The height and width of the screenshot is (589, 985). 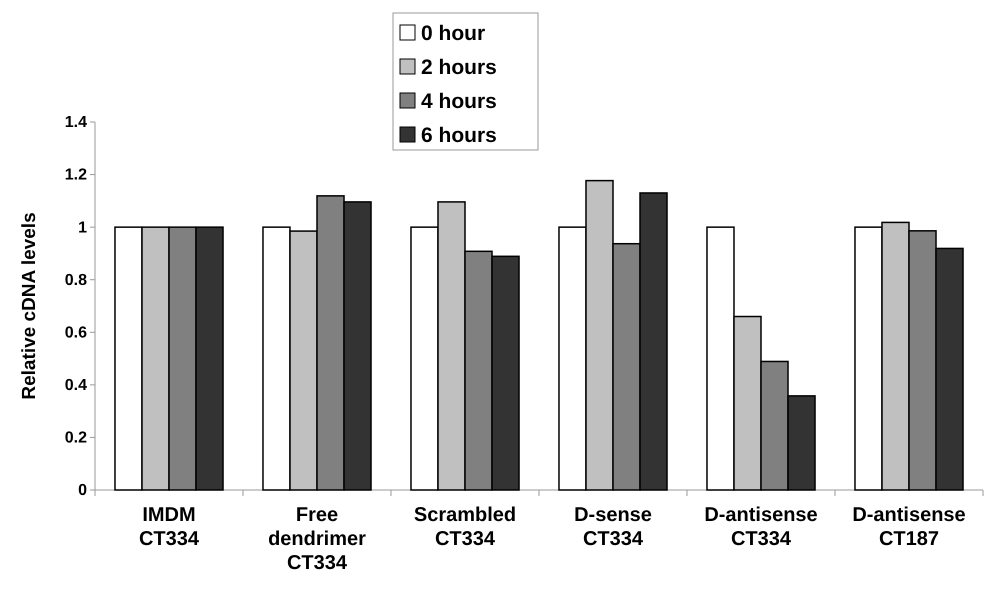 I want to click on y-tick-label: 0, so click(x=83, y=491).